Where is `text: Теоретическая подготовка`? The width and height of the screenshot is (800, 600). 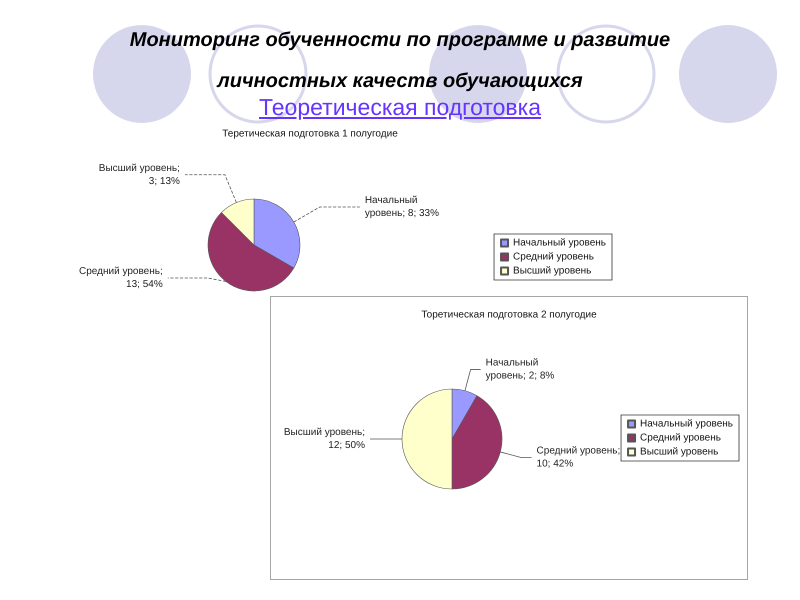
text: Теоретическая подготовка is located at coordinates (400, 107).